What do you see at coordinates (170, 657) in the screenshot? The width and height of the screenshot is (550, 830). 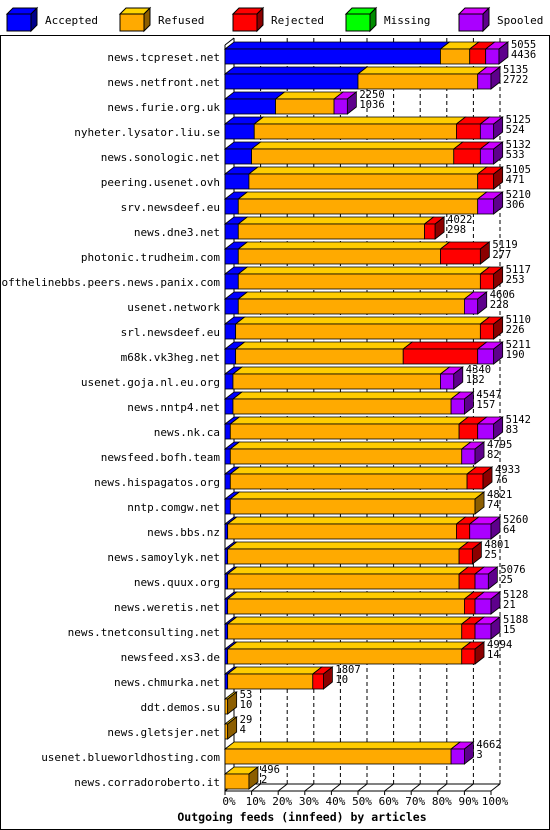 I see `host-label: newsfeed.xs3.de` at bounding box center [170, 657].